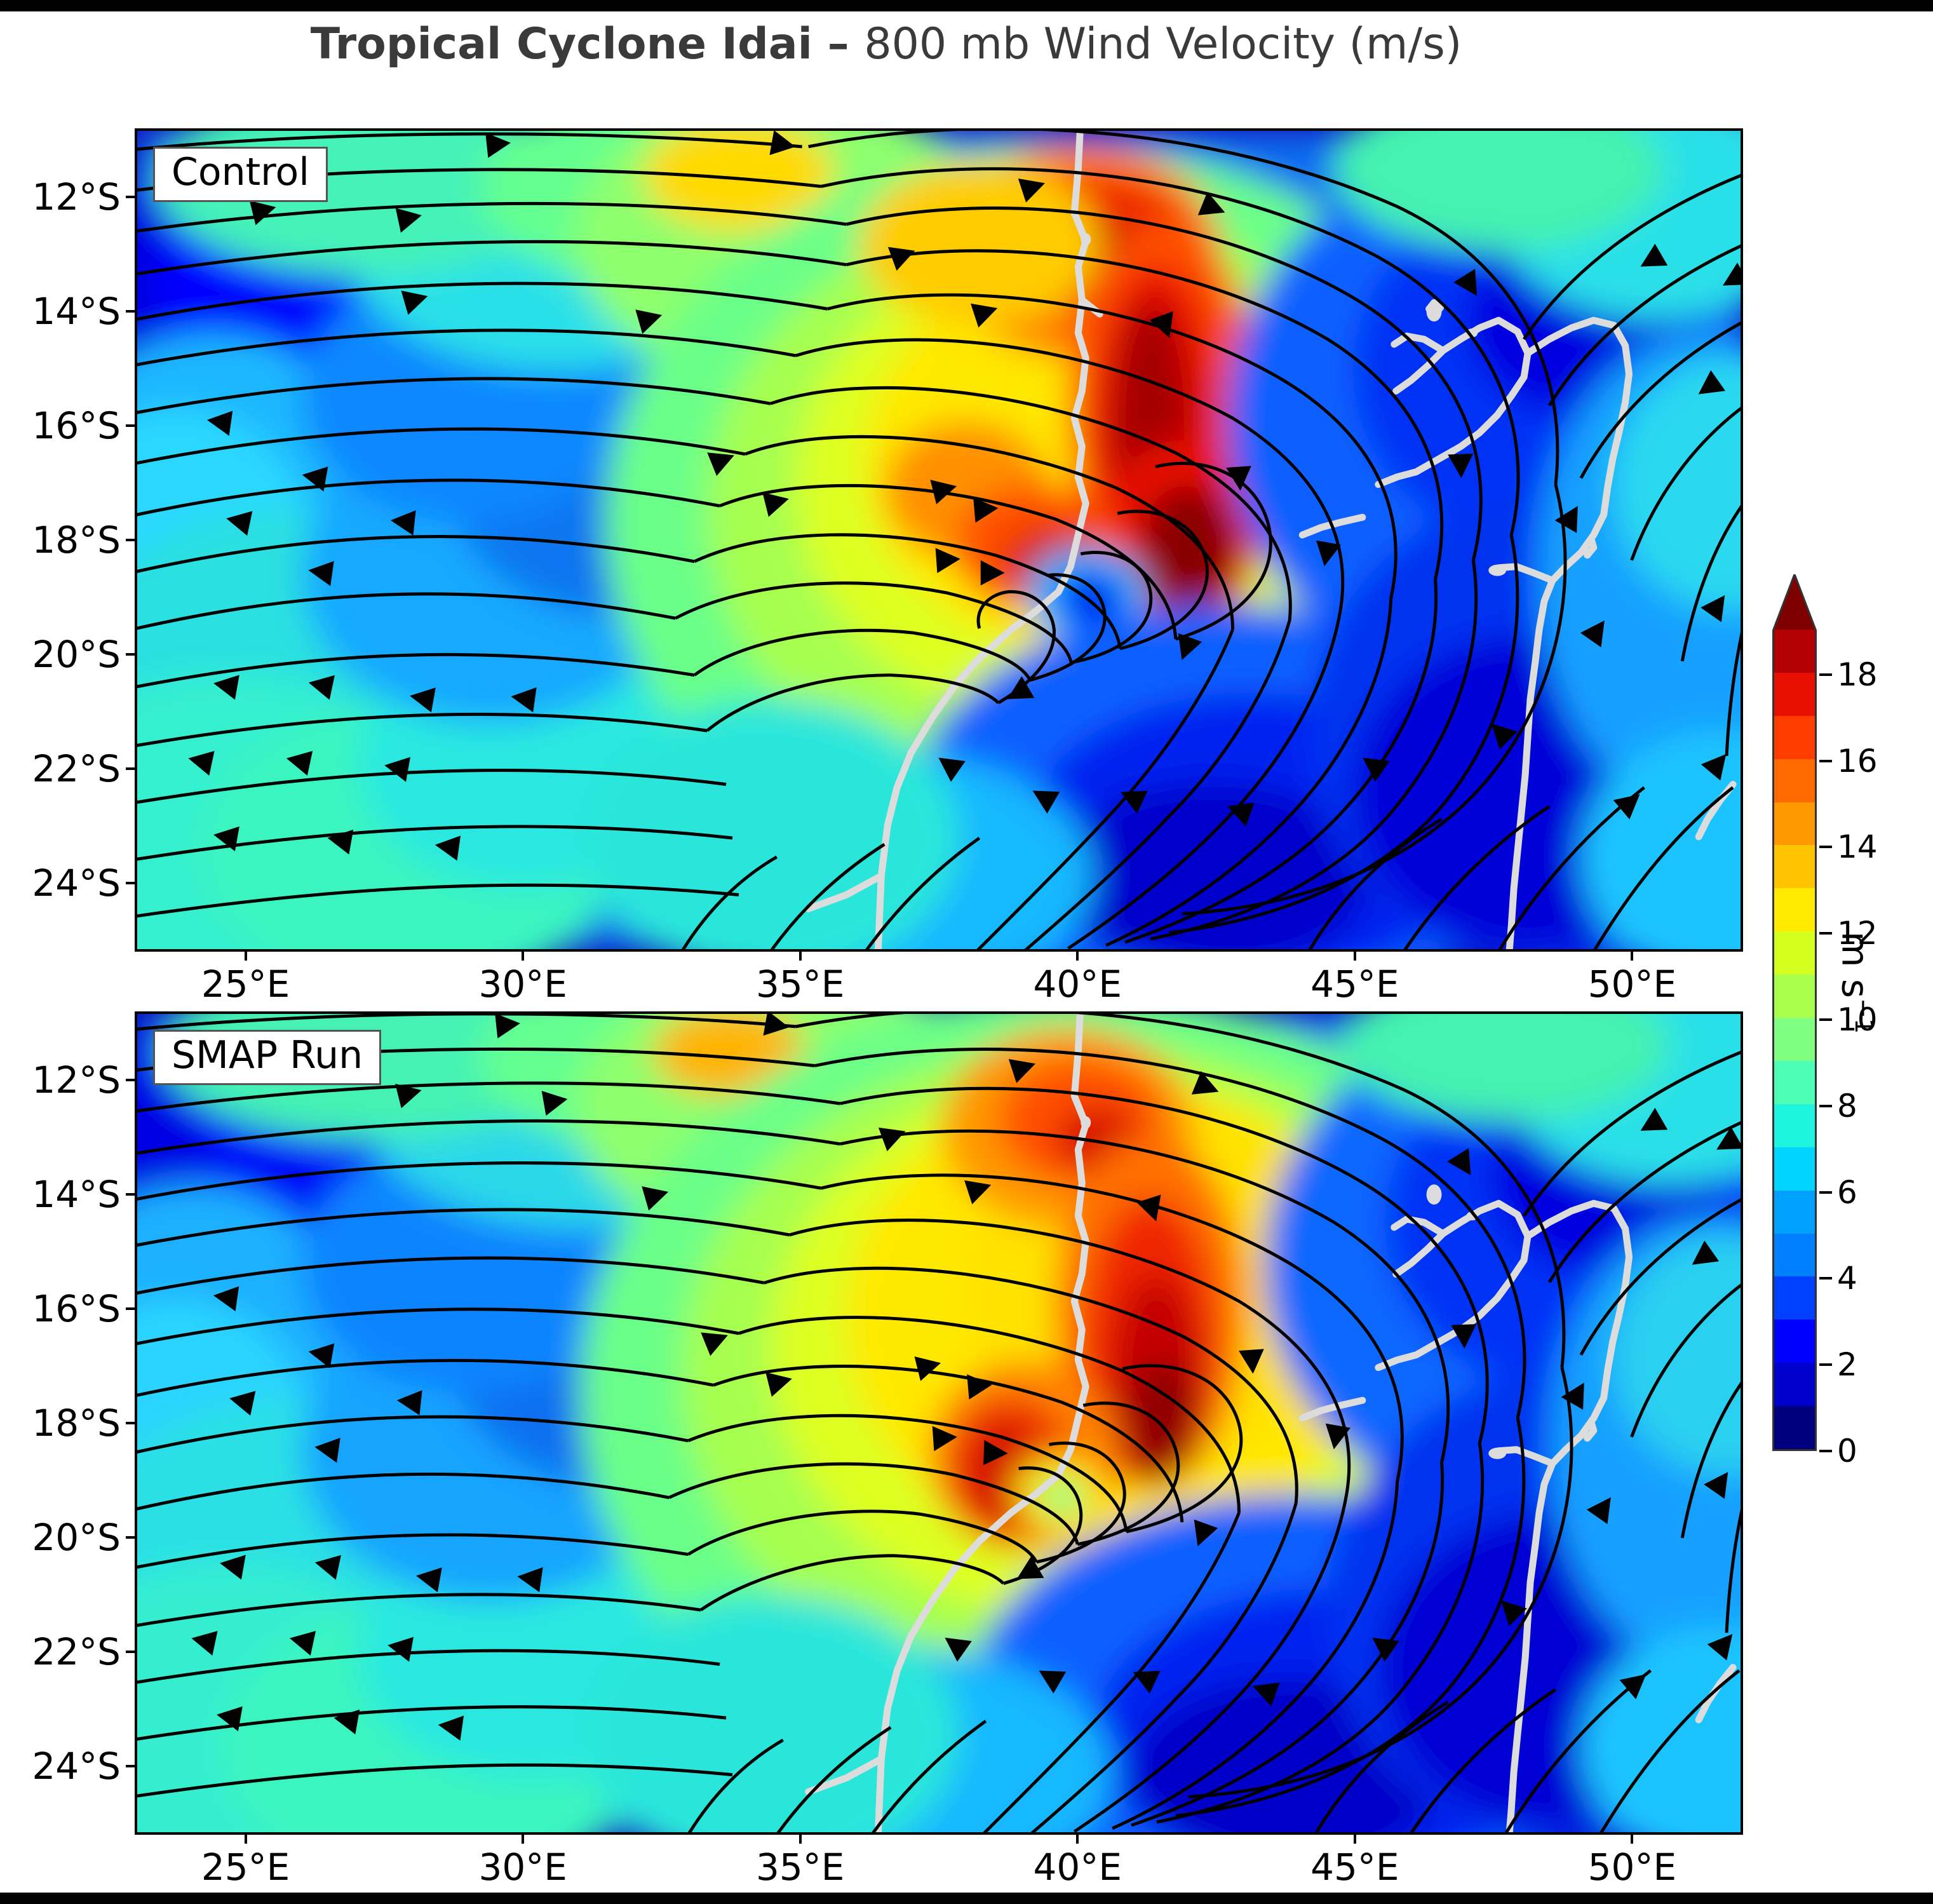 The width and height of the screenshot is (1933, 1904). I want to click on colorbar-extend-arrow, so click(1794, 603).